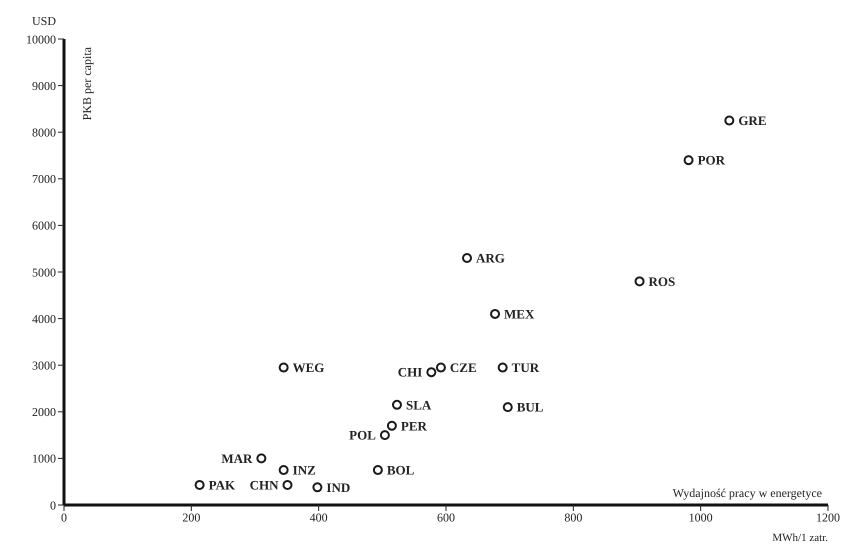 The image size is (848, 550). Describe the element at coordinates (463, 368) in the screenshot. I see `annotation: CZE` at that location.